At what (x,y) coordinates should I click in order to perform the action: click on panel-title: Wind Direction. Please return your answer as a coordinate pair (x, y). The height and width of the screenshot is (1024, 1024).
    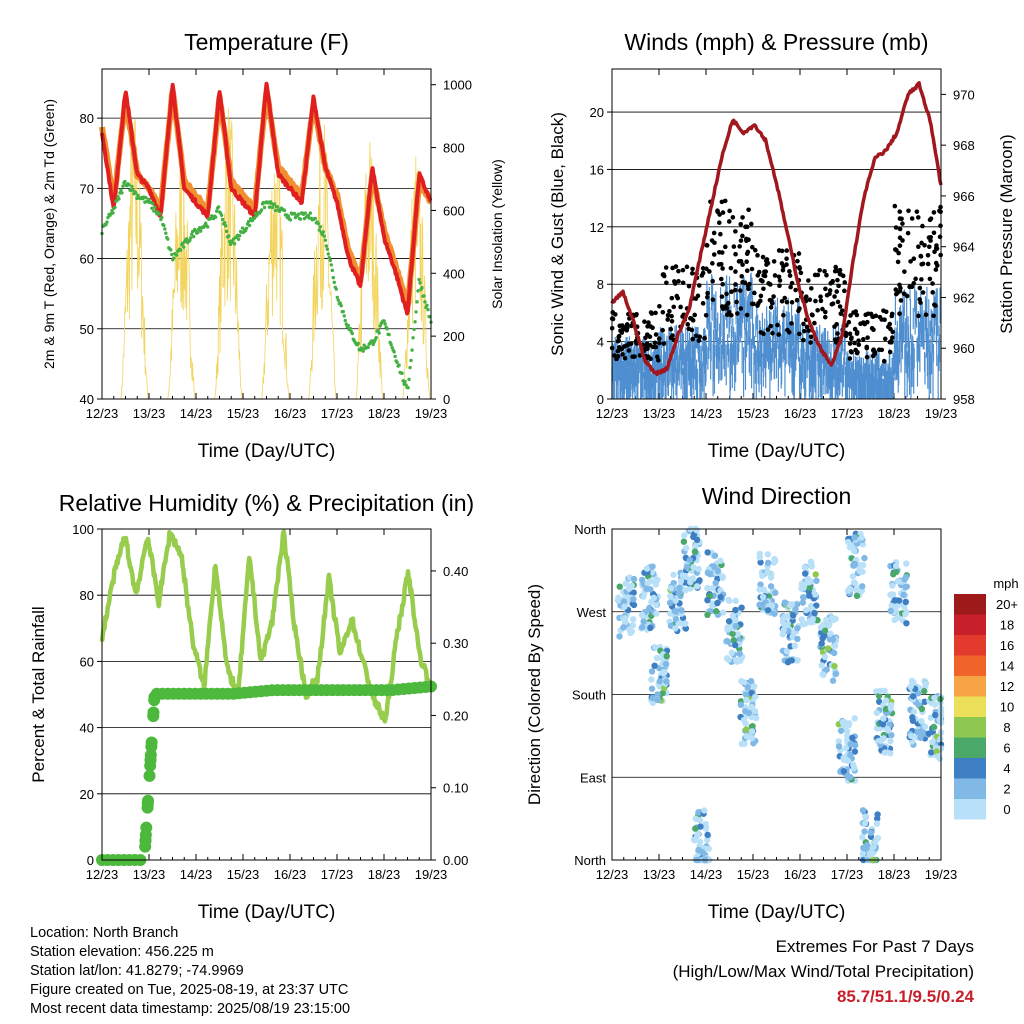
    Looking at the image, I should click on (777, 496).